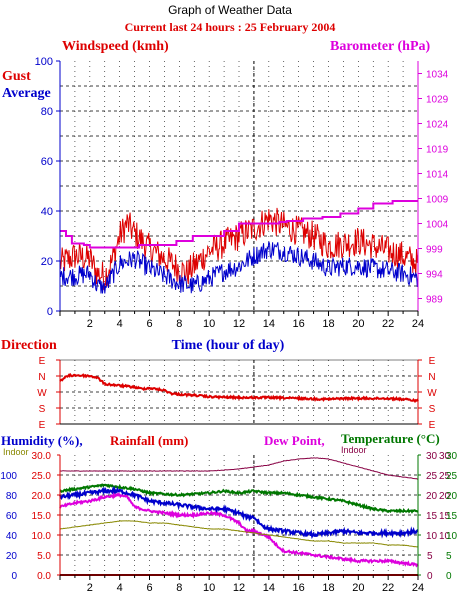 Image resolution: width=461 pixels, height=599 pixels. Describe the element at coordinates (47, 162) in the screenshot. I see `wind-left-tick-label: 60` at that location.